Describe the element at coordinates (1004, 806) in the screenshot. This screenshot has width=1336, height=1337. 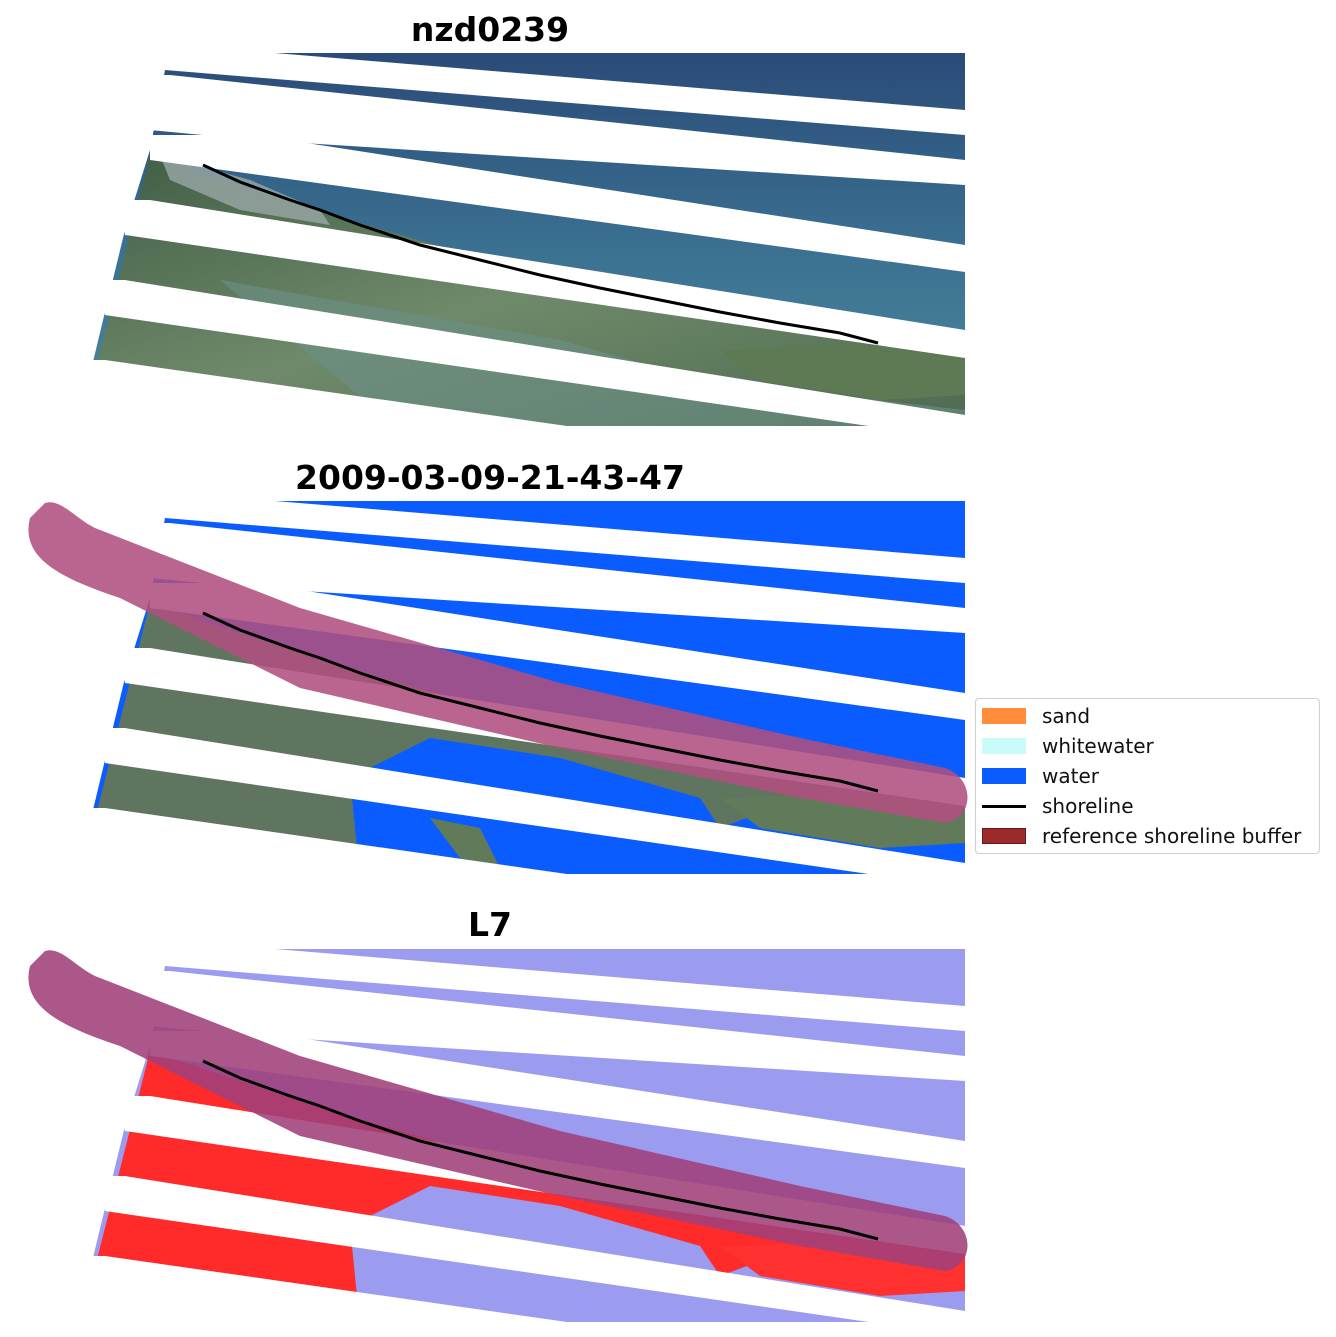
I see `legend-line-shoreline` at that location.